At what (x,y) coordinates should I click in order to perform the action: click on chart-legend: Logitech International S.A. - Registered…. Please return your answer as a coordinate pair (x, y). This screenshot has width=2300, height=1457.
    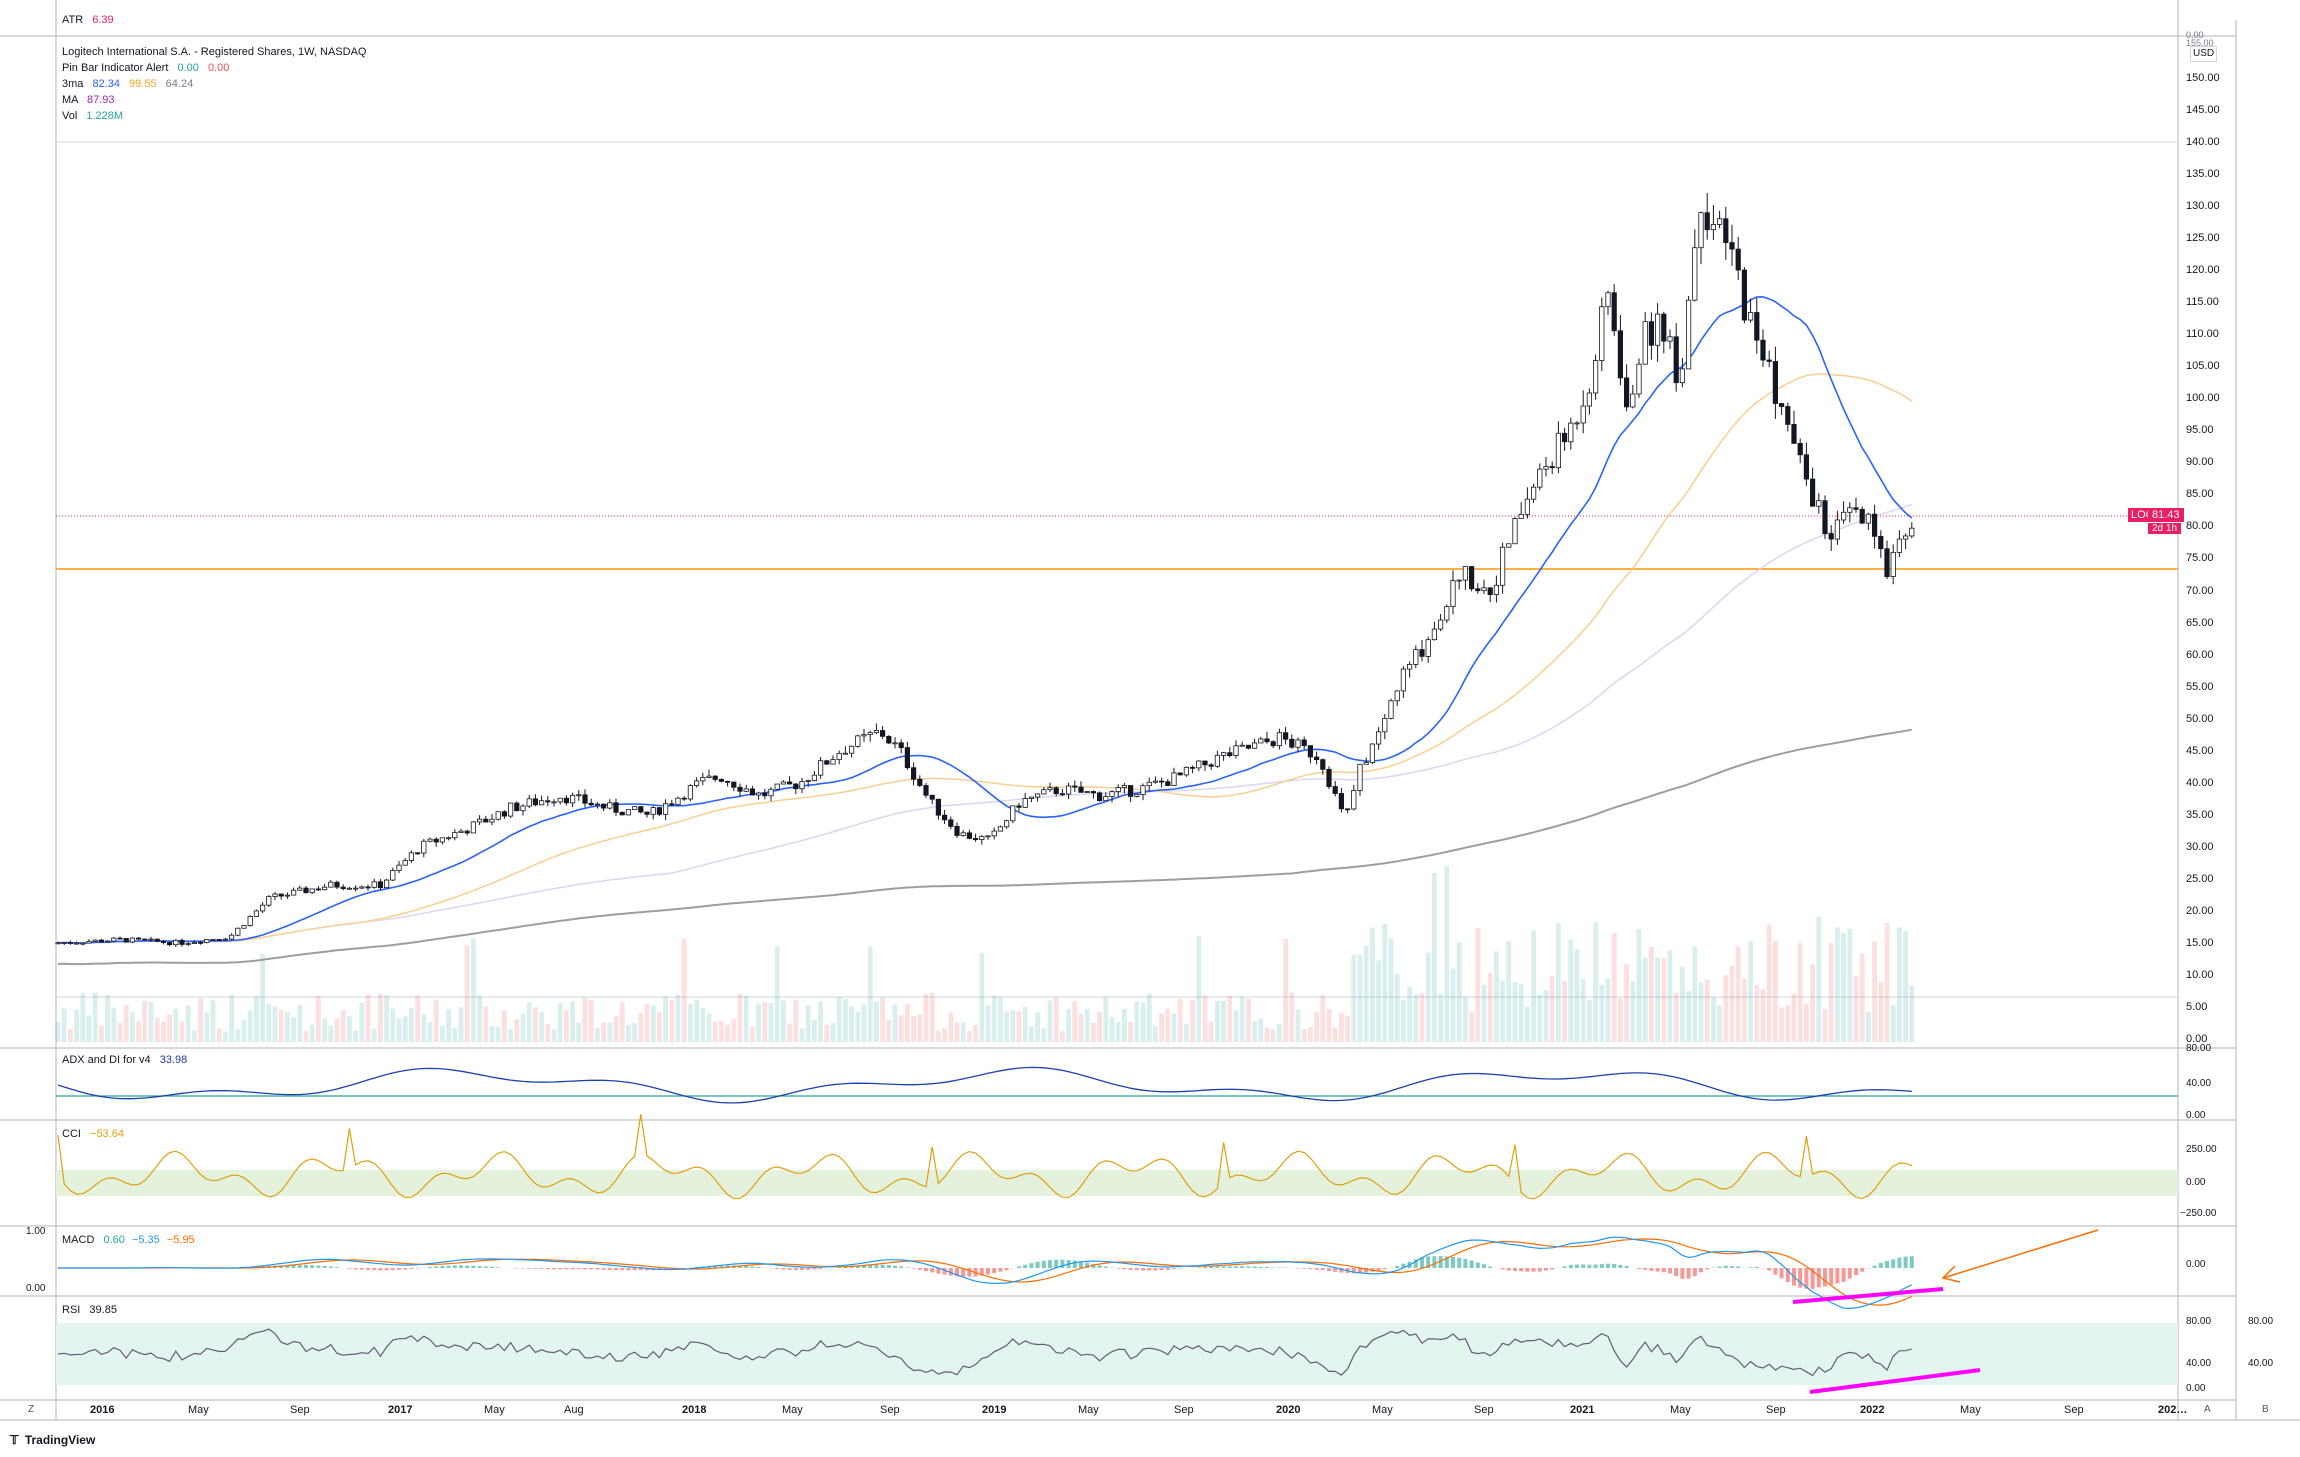
    Looking at the image, I should click on (214, 84).